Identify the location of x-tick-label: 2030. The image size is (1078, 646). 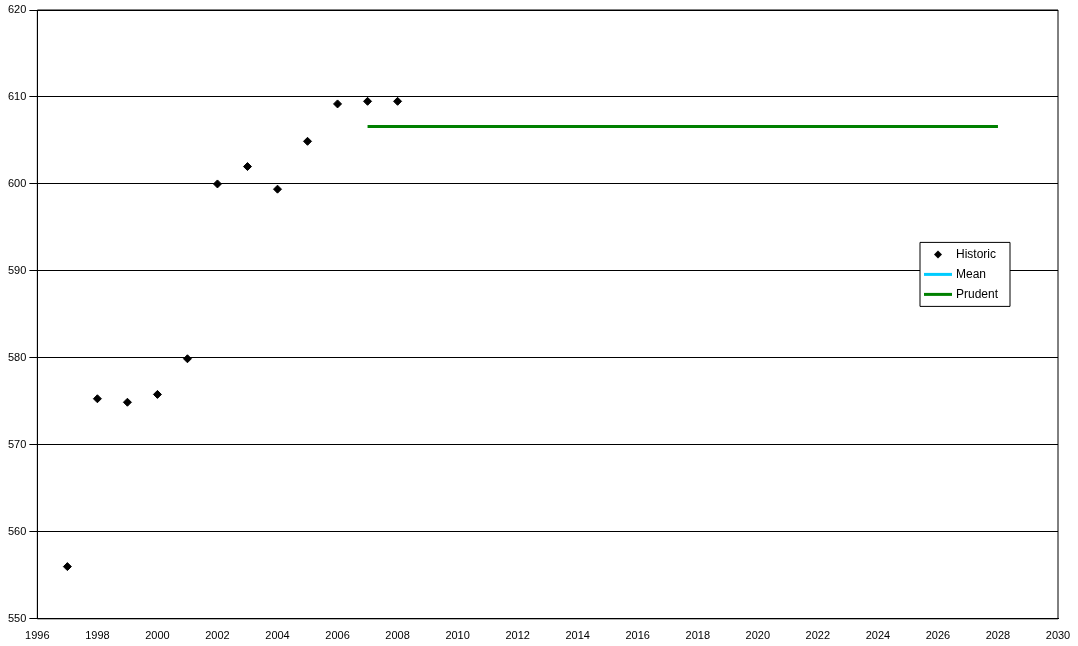
(1058, 635).